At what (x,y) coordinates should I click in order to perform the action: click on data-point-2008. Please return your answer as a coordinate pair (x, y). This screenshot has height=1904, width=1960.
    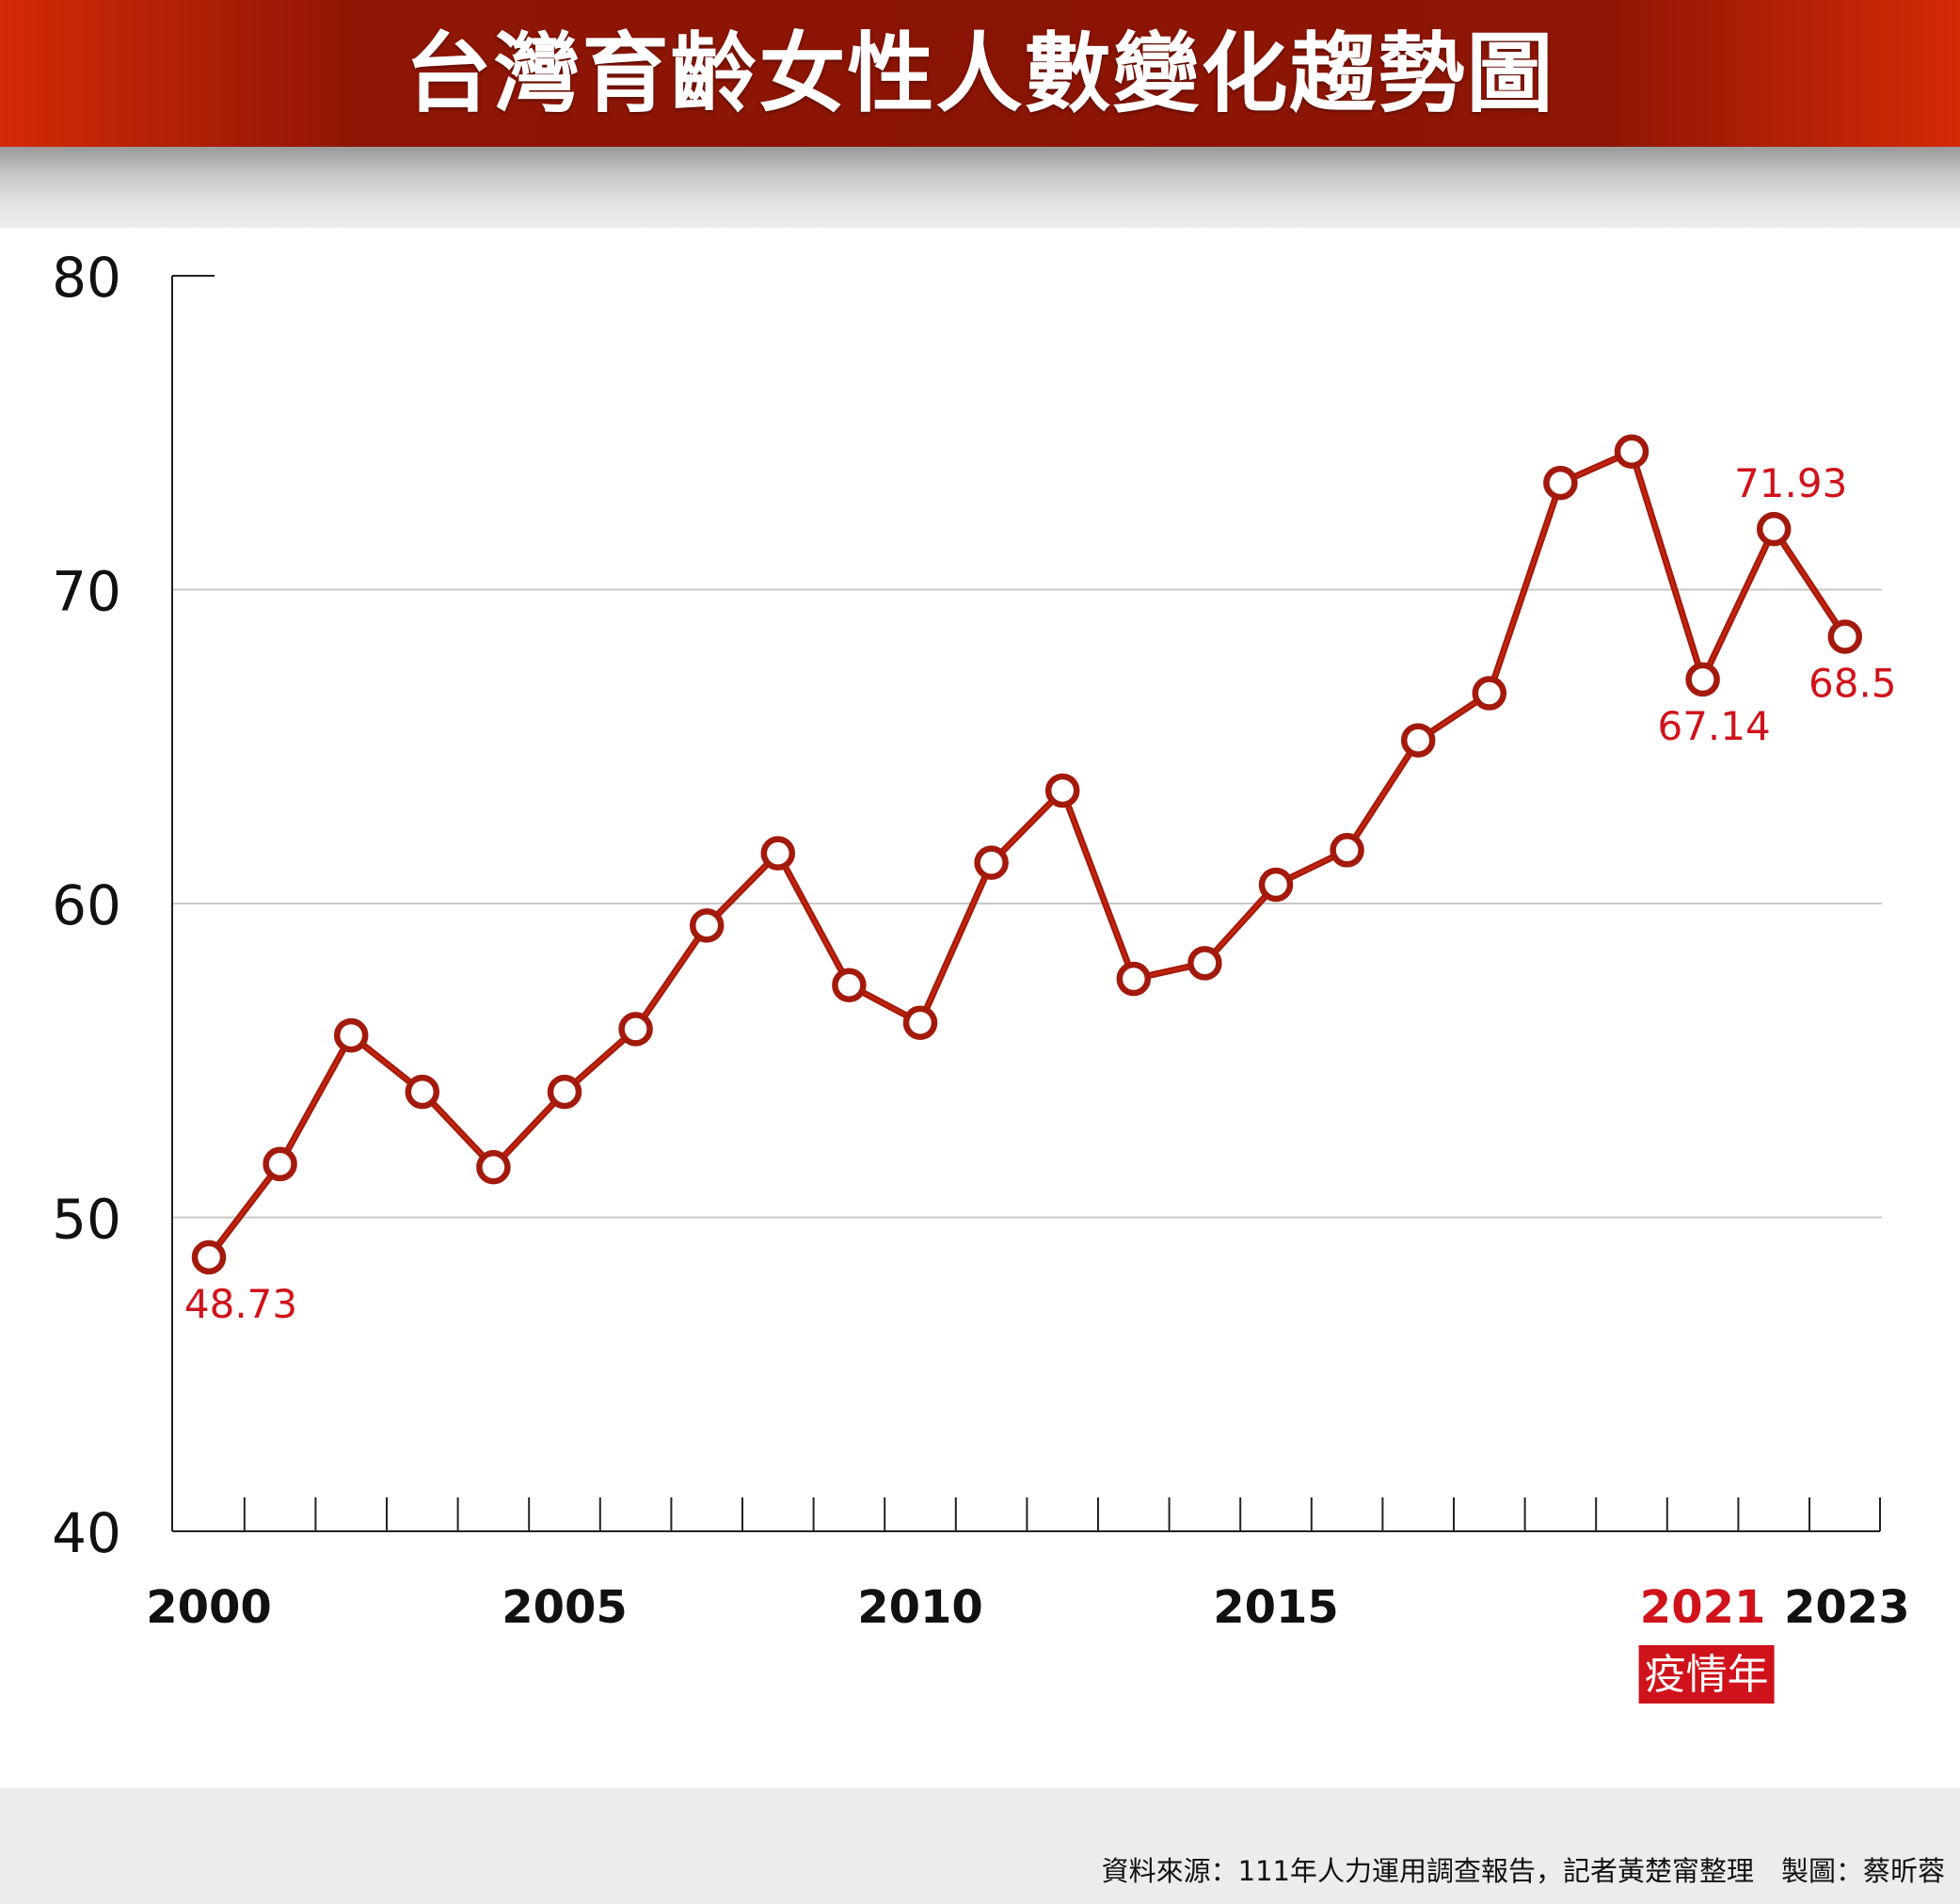
    Looking at the image, I should click on (778, 853).